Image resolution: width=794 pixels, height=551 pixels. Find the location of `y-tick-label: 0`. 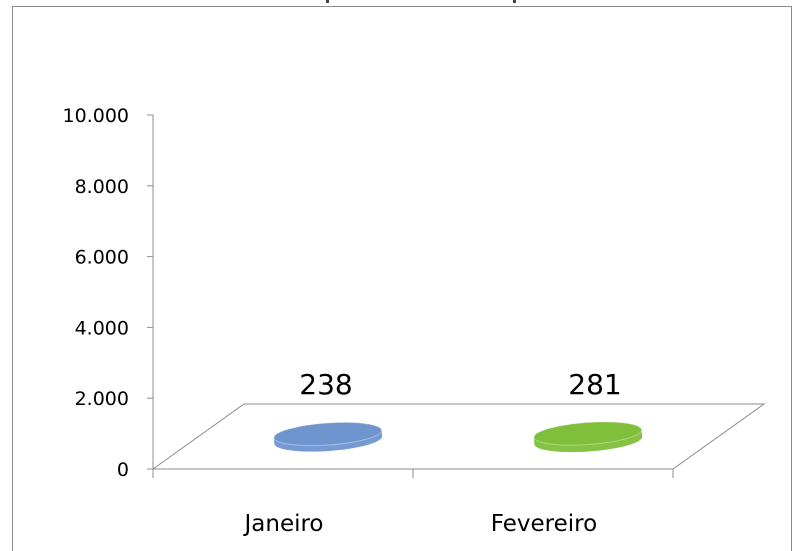

y-tick-label: 0 is located at coordinates (123, 470).